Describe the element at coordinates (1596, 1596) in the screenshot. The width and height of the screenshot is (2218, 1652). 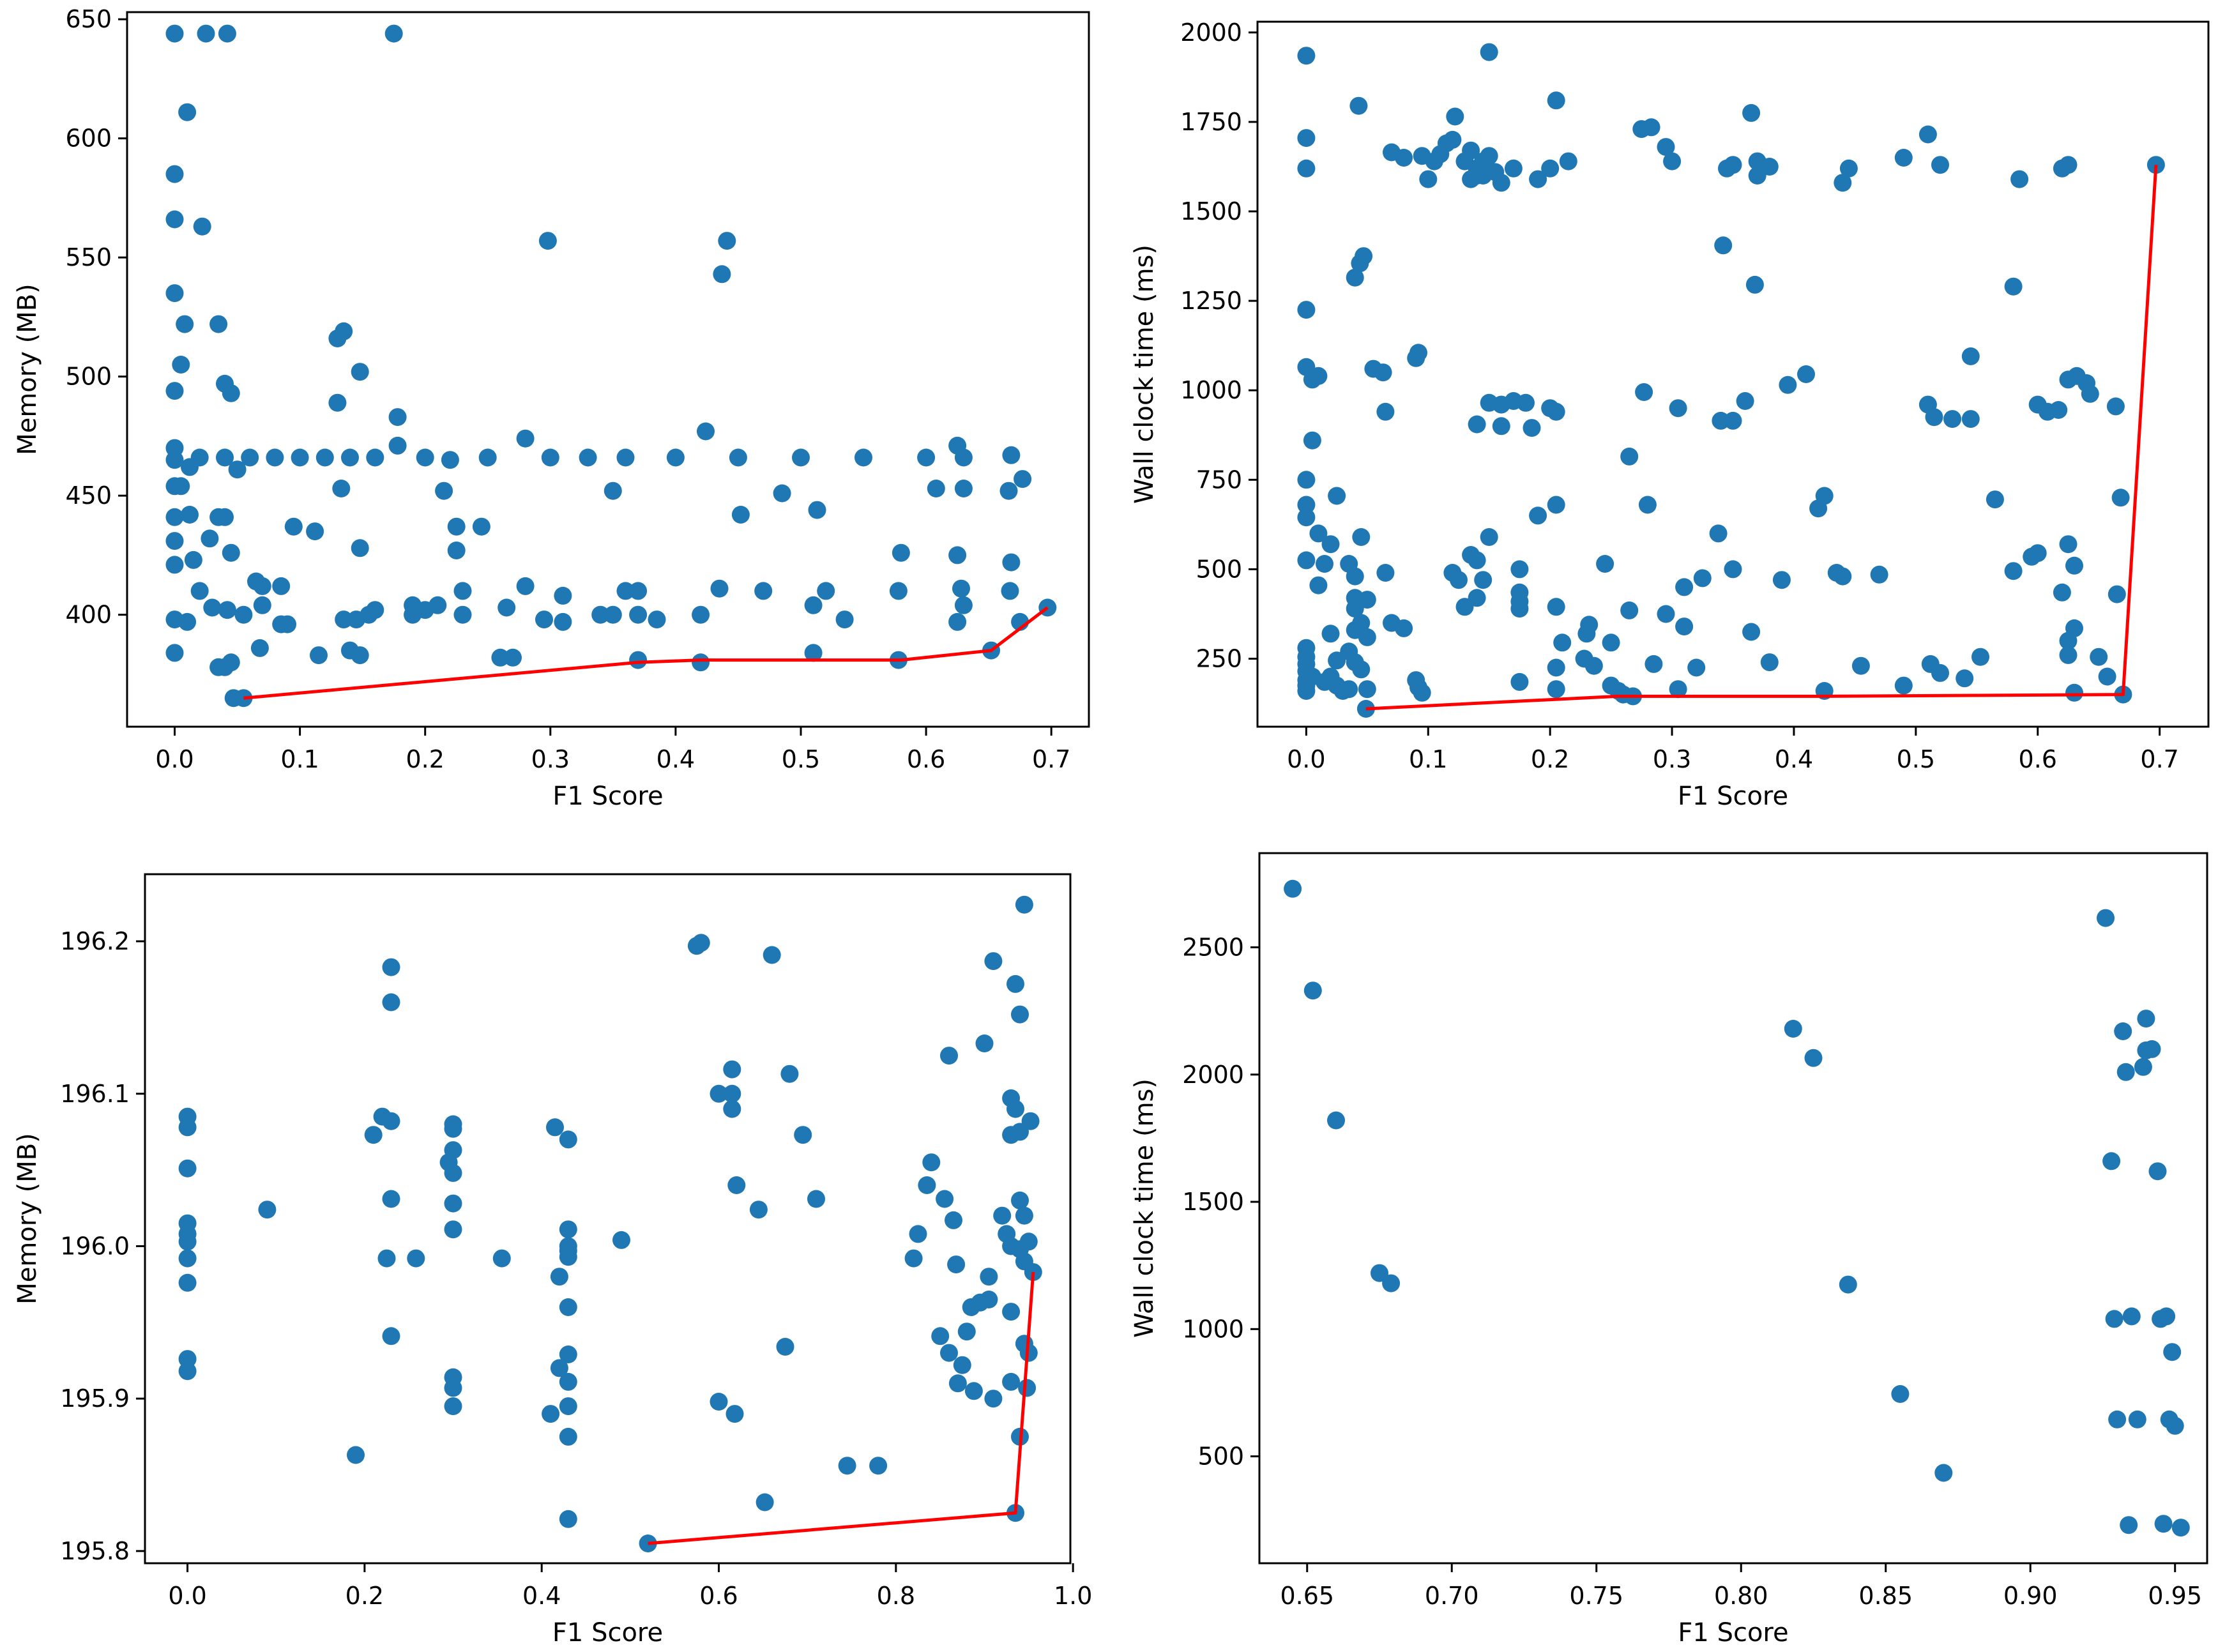
I see `x-tick-label: 0.75` at that location.